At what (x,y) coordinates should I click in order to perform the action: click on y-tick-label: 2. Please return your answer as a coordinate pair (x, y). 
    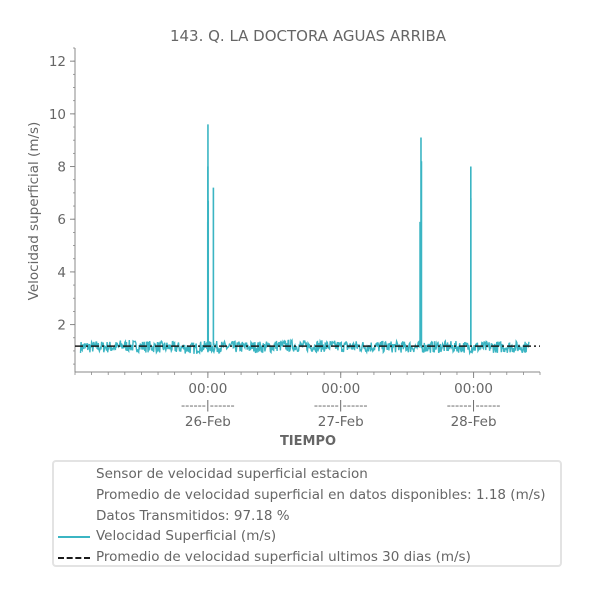
    Looking at the image, I should click on (61, 326).